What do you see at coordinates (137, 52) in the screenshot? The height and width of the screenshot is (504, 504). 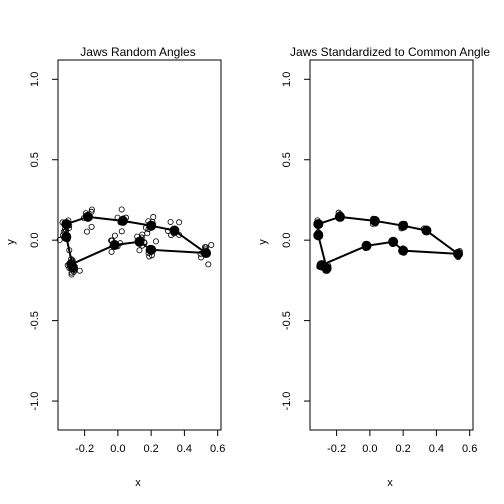 I see `chart-title: Jaws Random Angles` at bounding box center [137, 52].